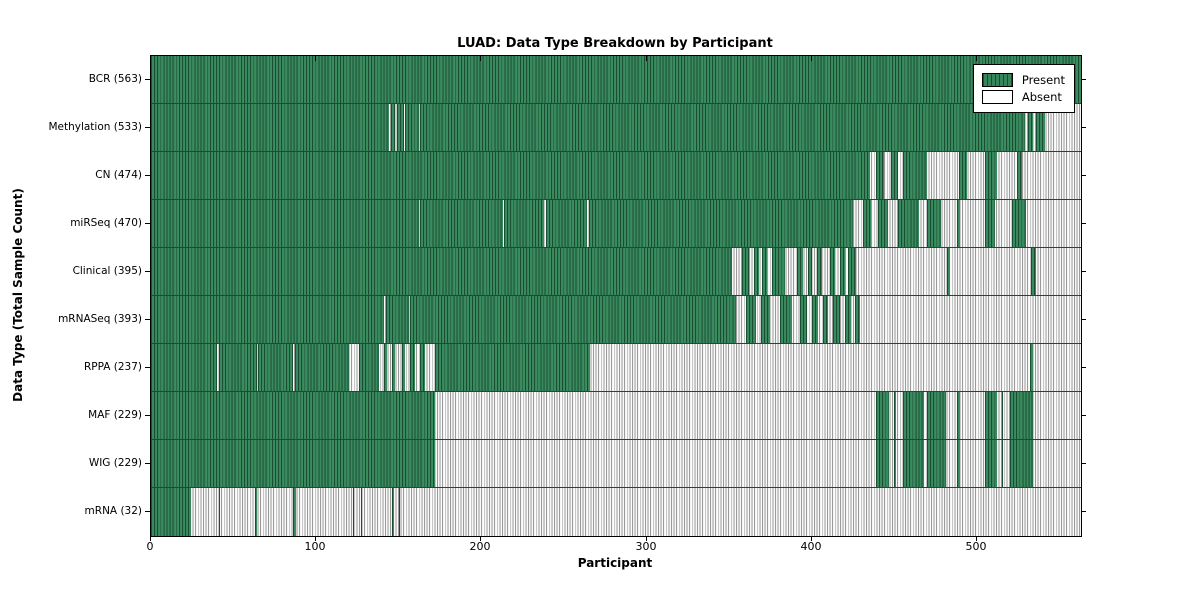 The height and width of the screenshot is (600, 1200). I want to click on legend-absent-label: Absent, so click(1041, 97).